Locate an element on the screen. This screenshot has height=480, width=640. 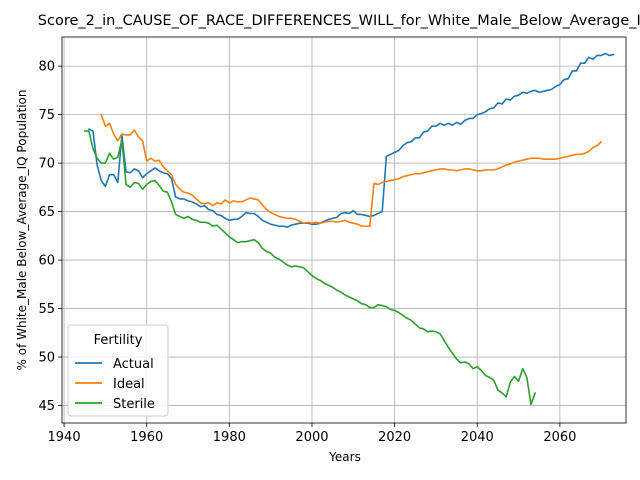
y-tick-label: 75 is located at coordinates (46, 115).